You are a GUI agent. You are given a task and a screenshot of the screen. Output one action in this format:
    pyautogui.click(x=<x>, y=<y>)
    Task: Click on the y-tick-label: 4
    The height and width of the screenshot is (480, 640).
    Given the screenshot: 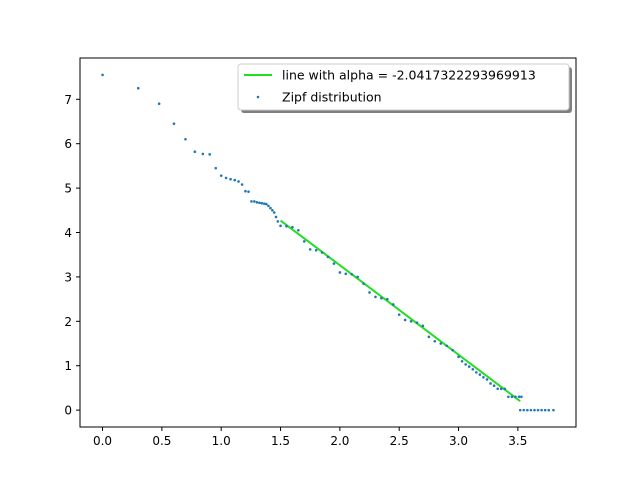 What is the action you would take?
    pyautogui.click(x=68, y=233)
    